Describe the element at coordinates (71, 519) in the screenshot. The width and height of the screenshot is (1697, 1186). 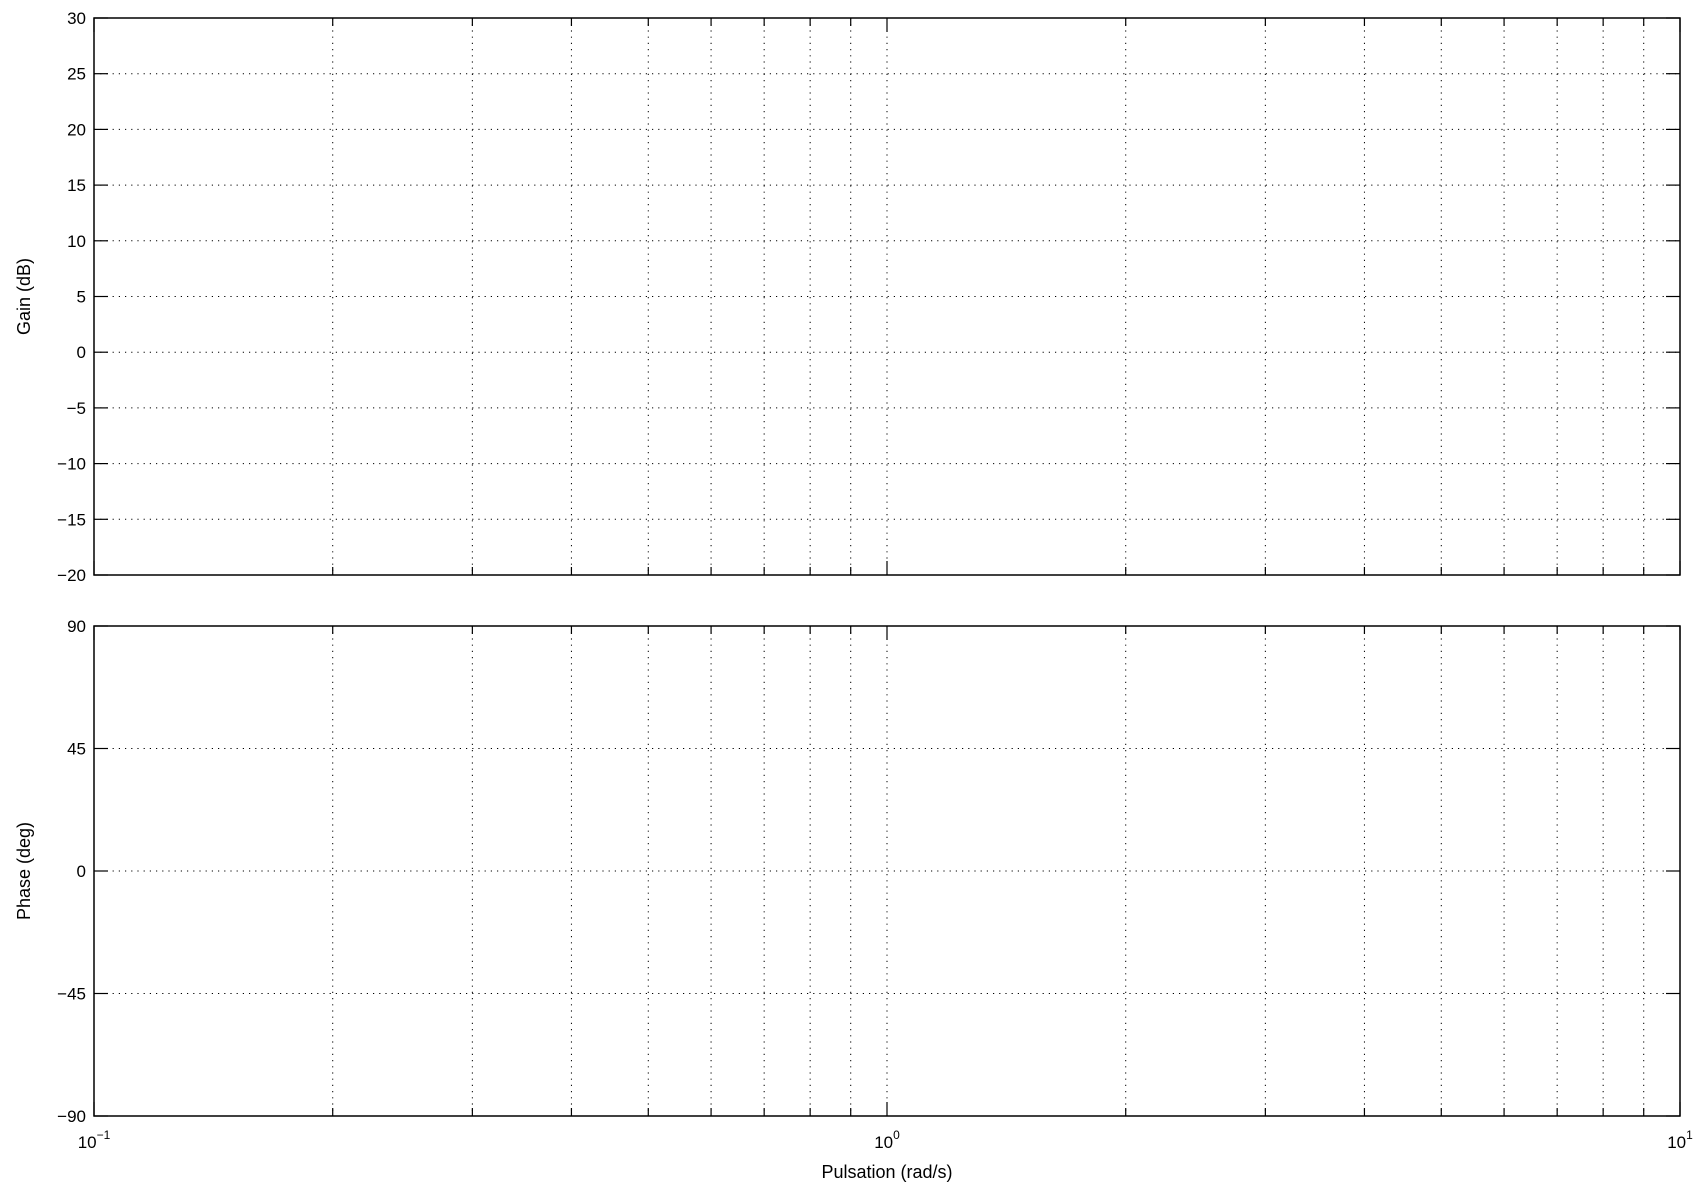
I see `y-tick-label: −15` at that location.